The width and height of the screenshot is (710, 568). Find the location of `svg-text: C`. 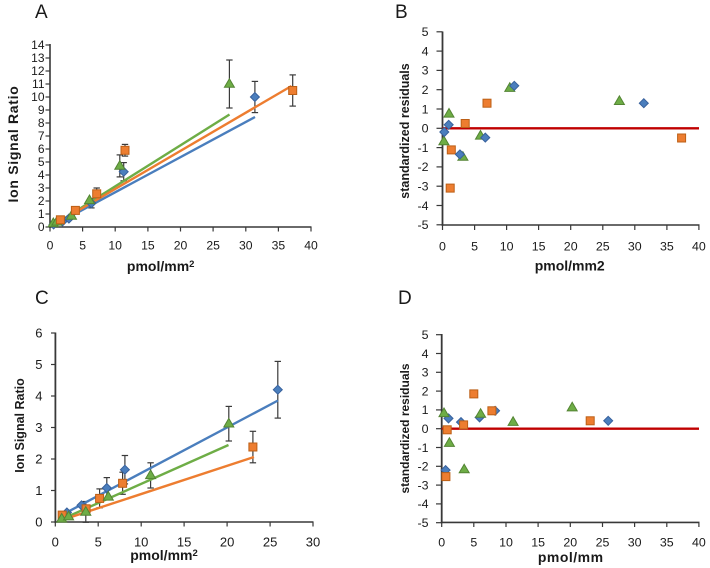

svg-text: C is located at coordinates (42, 298).